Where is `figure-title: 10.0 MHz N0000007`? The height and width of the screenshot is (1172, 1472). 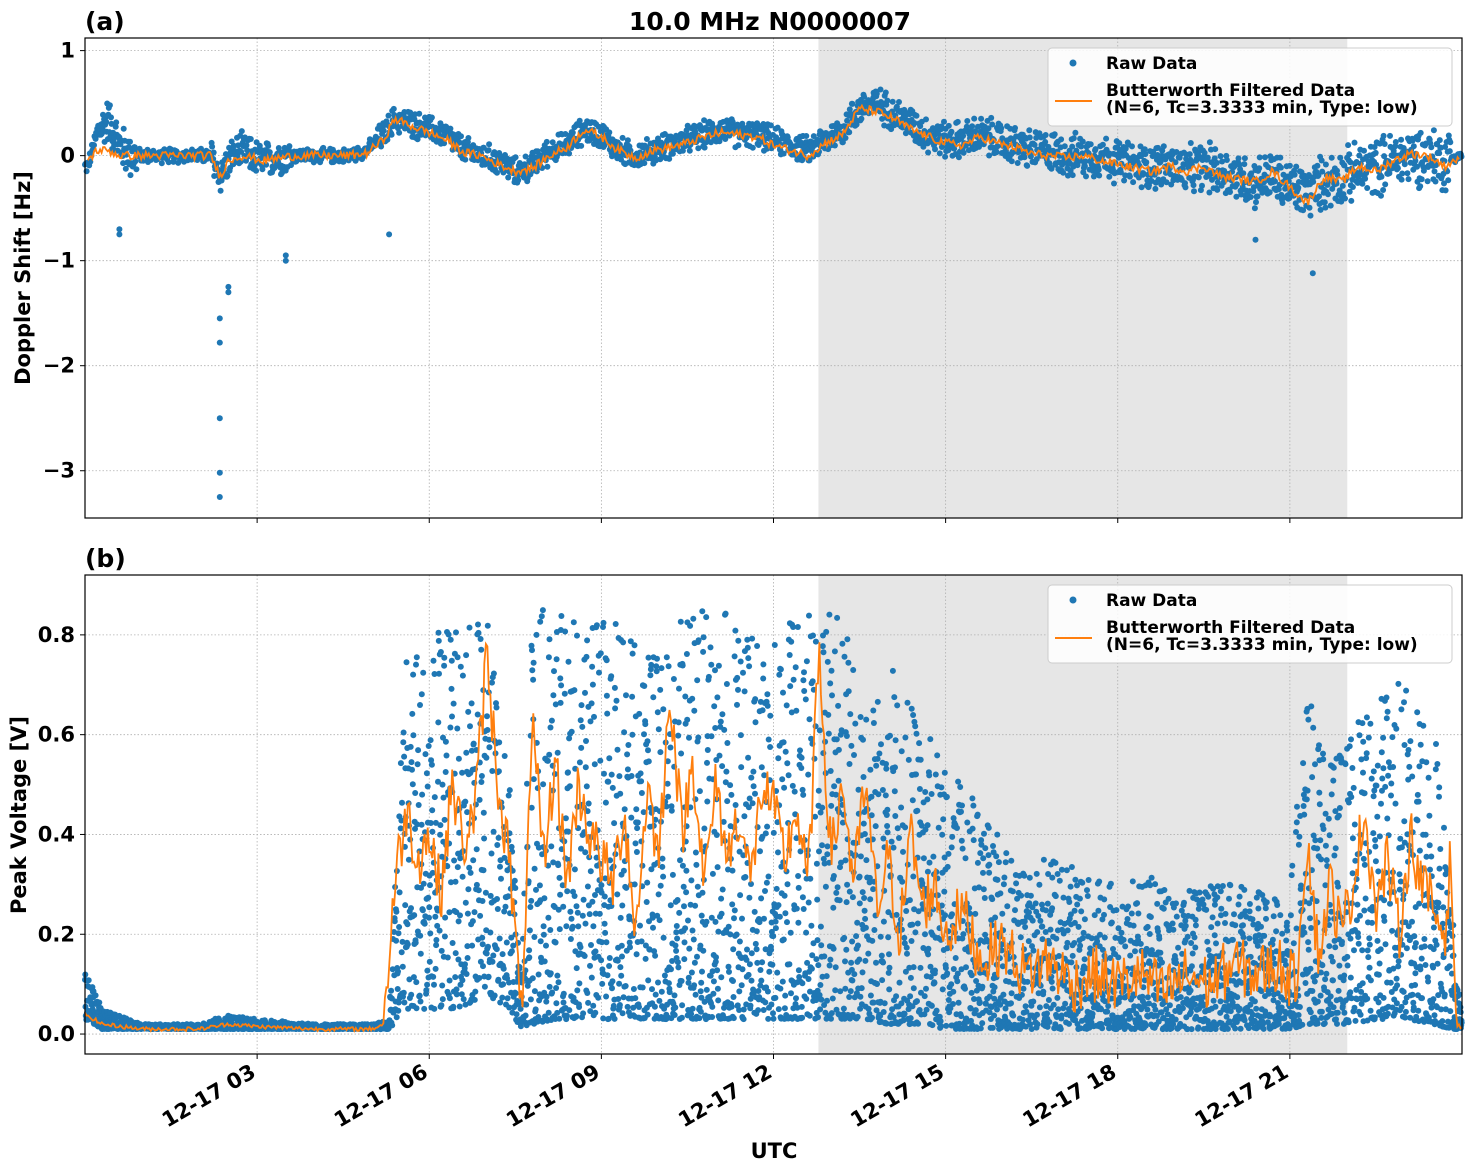 figure-title: 10.0 MHz N0000007 is located at coordinates (770, 21).